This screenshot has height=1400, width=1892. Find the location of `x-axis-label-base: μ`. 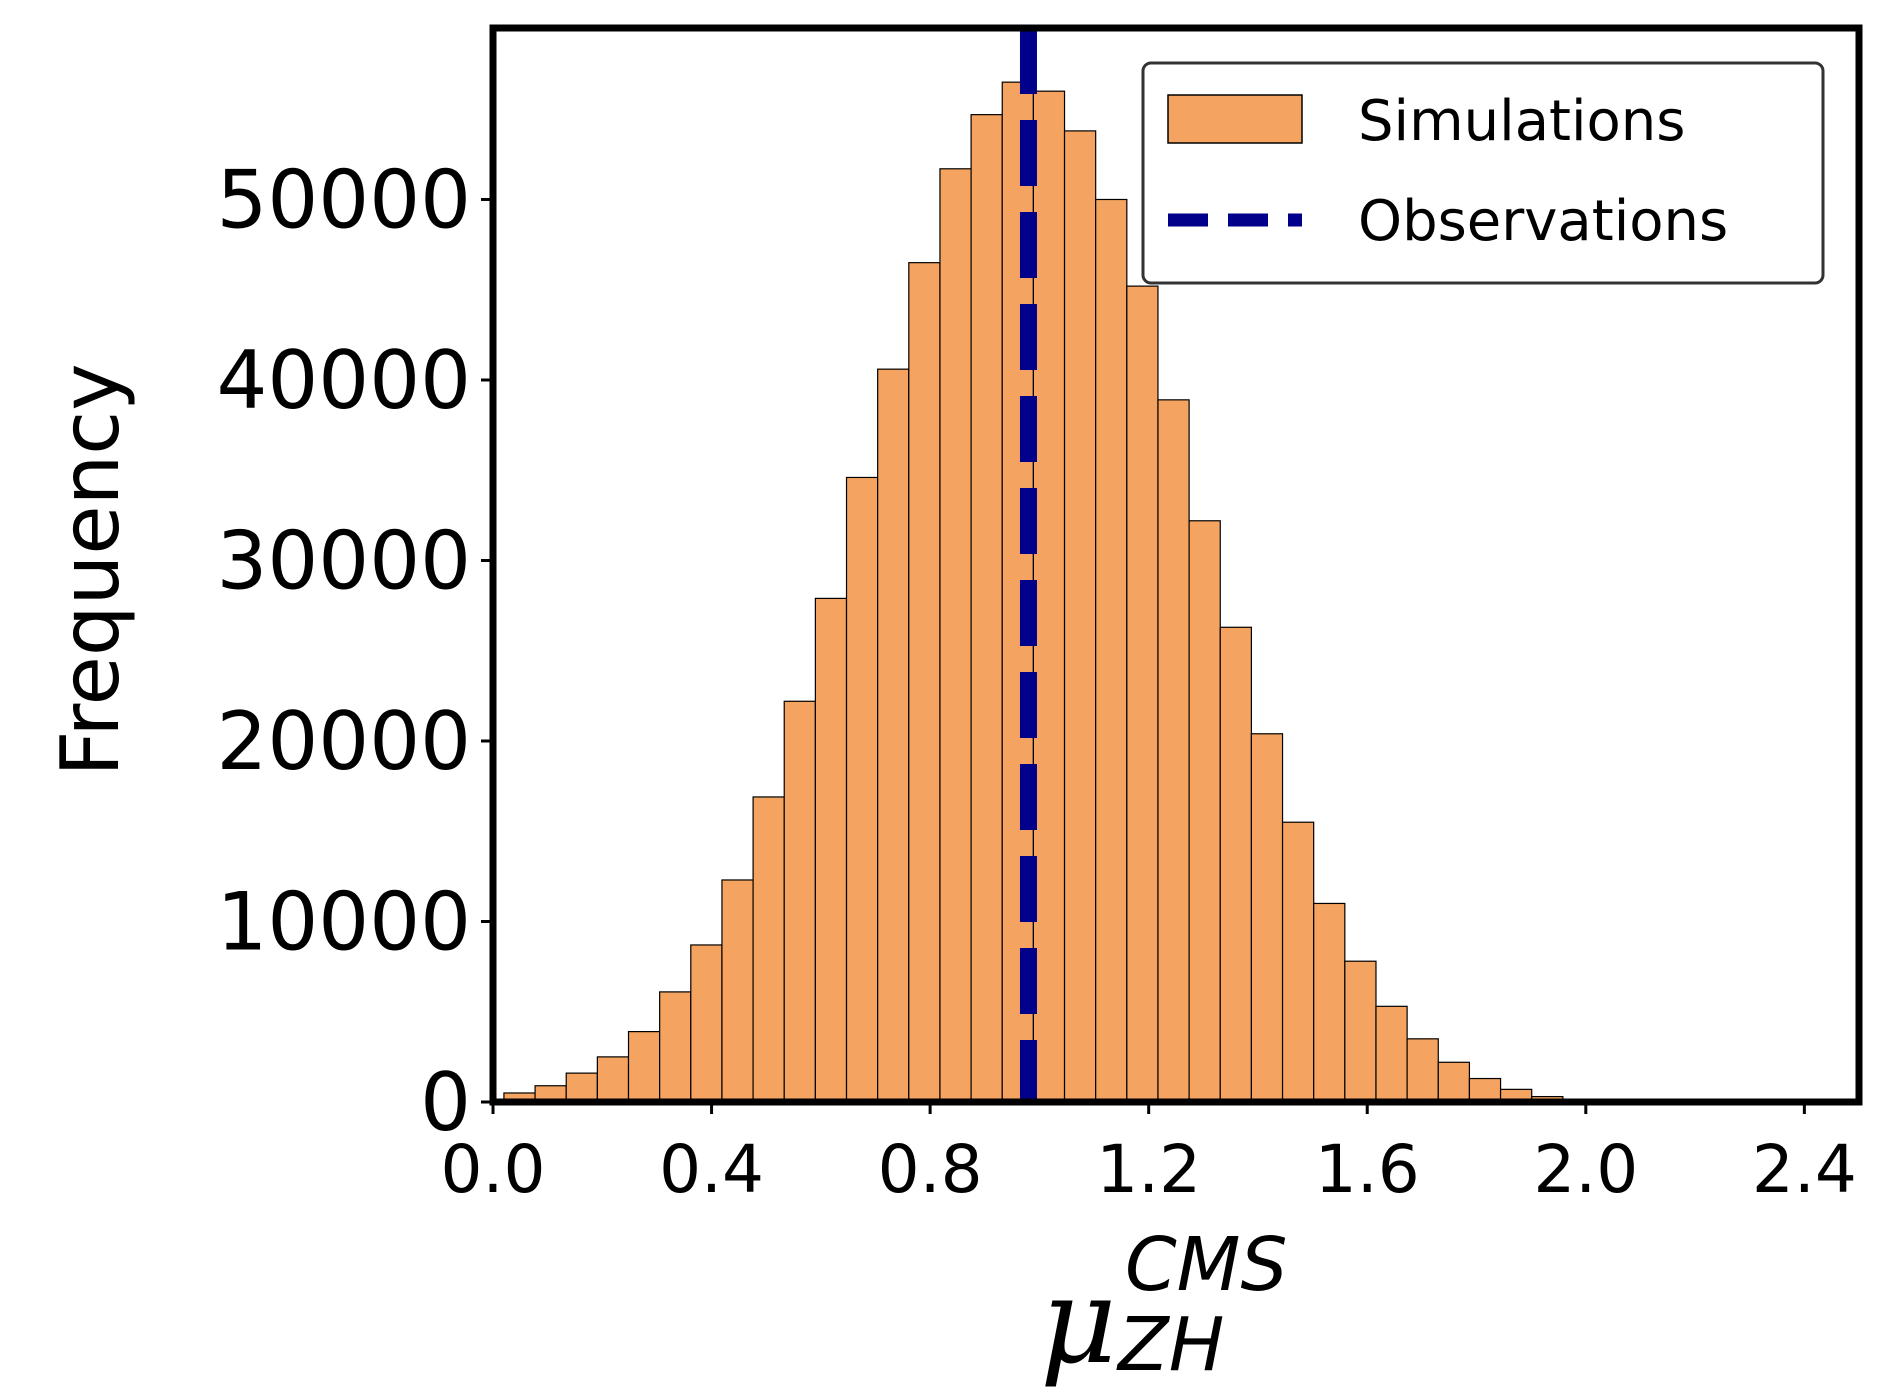

x-axis-label-base: μ is located at coordinates (1078, 1321).